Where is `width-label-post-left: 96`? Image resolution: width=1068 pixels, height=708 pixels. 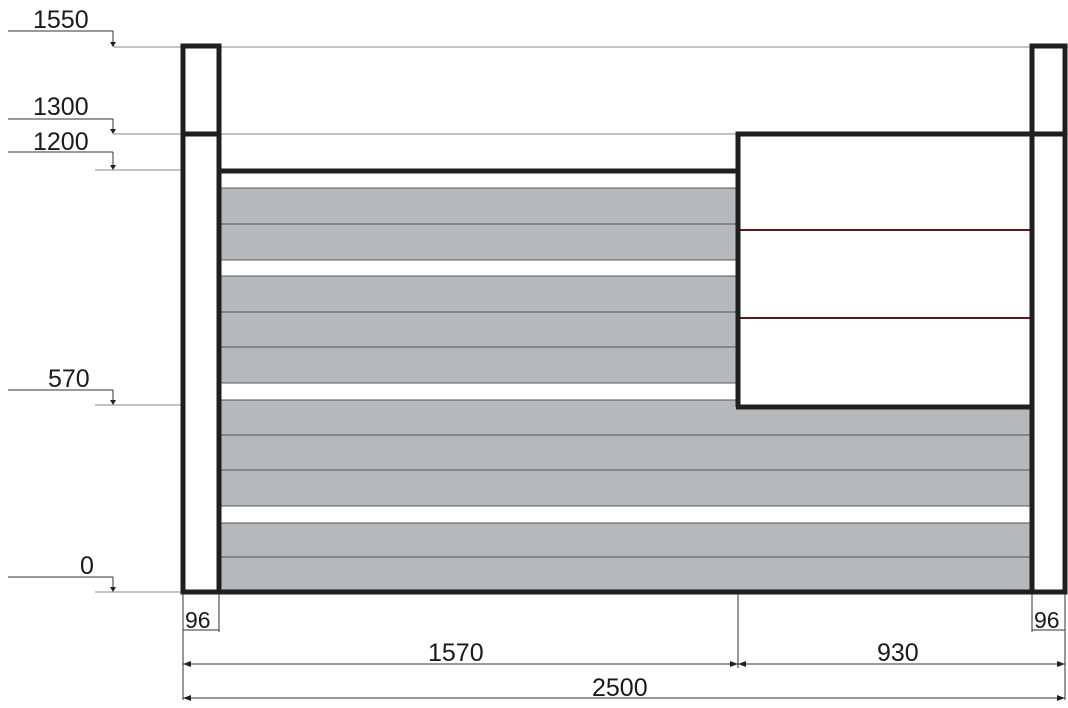
width-label-post-left: 96 is located at coordinates (198, 620).